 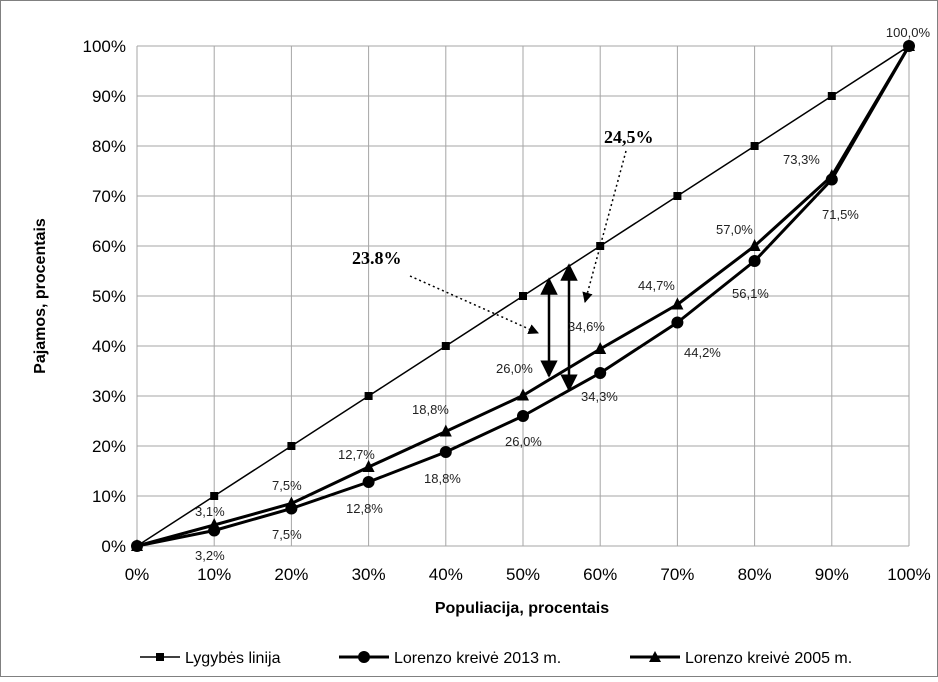 What do you see at coordinates (214, 574) in the screenshot?
I see `x-tick-label: 10%` at bounding box center [214, 574].